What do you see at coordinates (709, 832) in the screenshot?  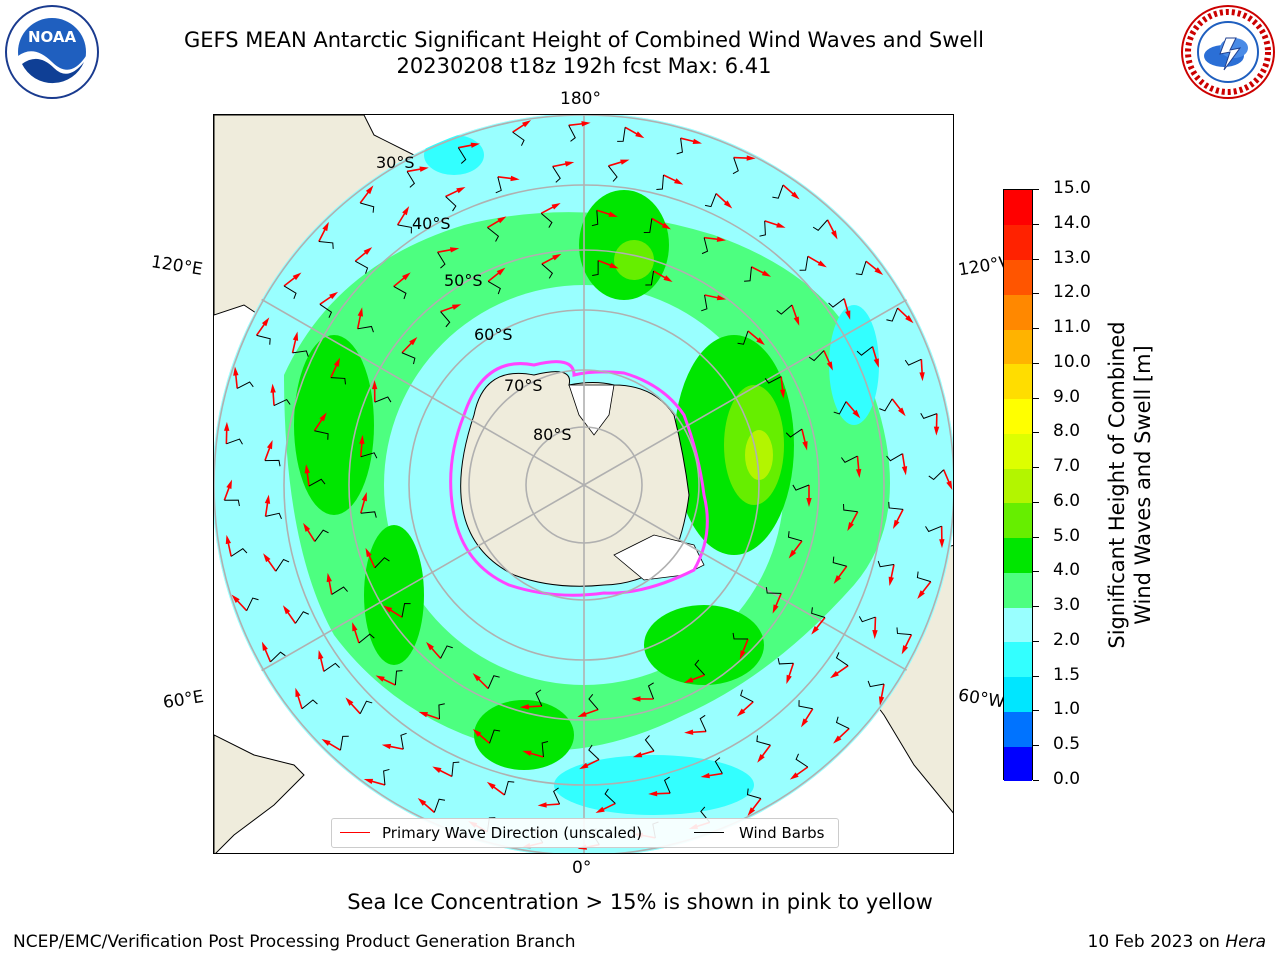 I see `wind-legend-swatch` at bounding box center [709, 832].